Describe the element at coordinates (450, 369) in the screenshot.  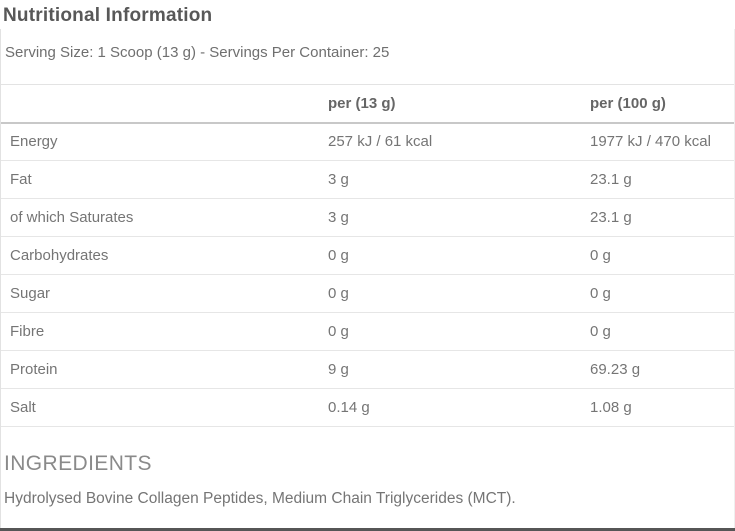
I see `value-per-13g: 9 g` at that location.